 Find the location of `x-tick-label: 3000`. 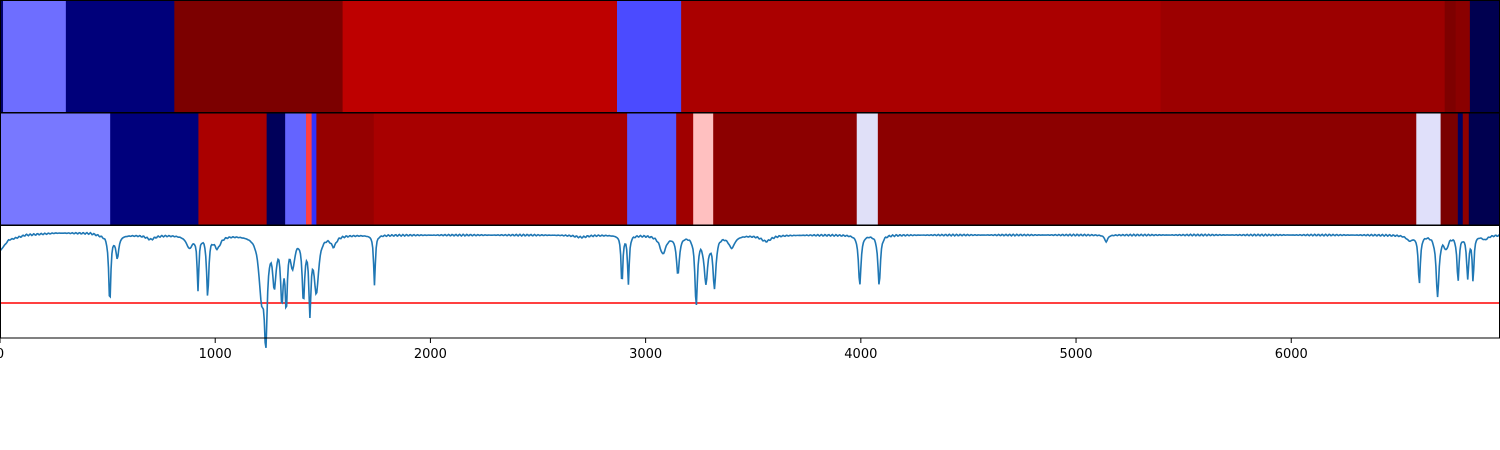

x-tick-label: 3000 is located at coordinates (645, 354).